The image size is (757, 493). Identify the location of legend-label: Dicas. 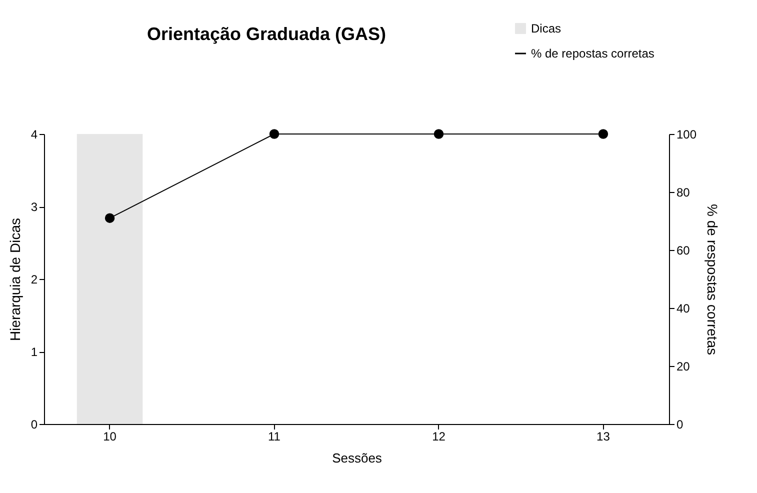
(546, 29).